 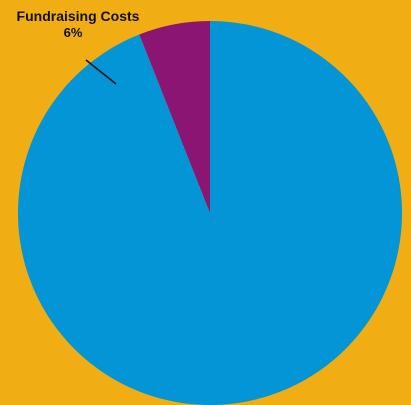 What do you see at coordinates (101, 72) in the screenshot?
I see `leader-line-fundraising-costs` at bounding box center [101, 72].